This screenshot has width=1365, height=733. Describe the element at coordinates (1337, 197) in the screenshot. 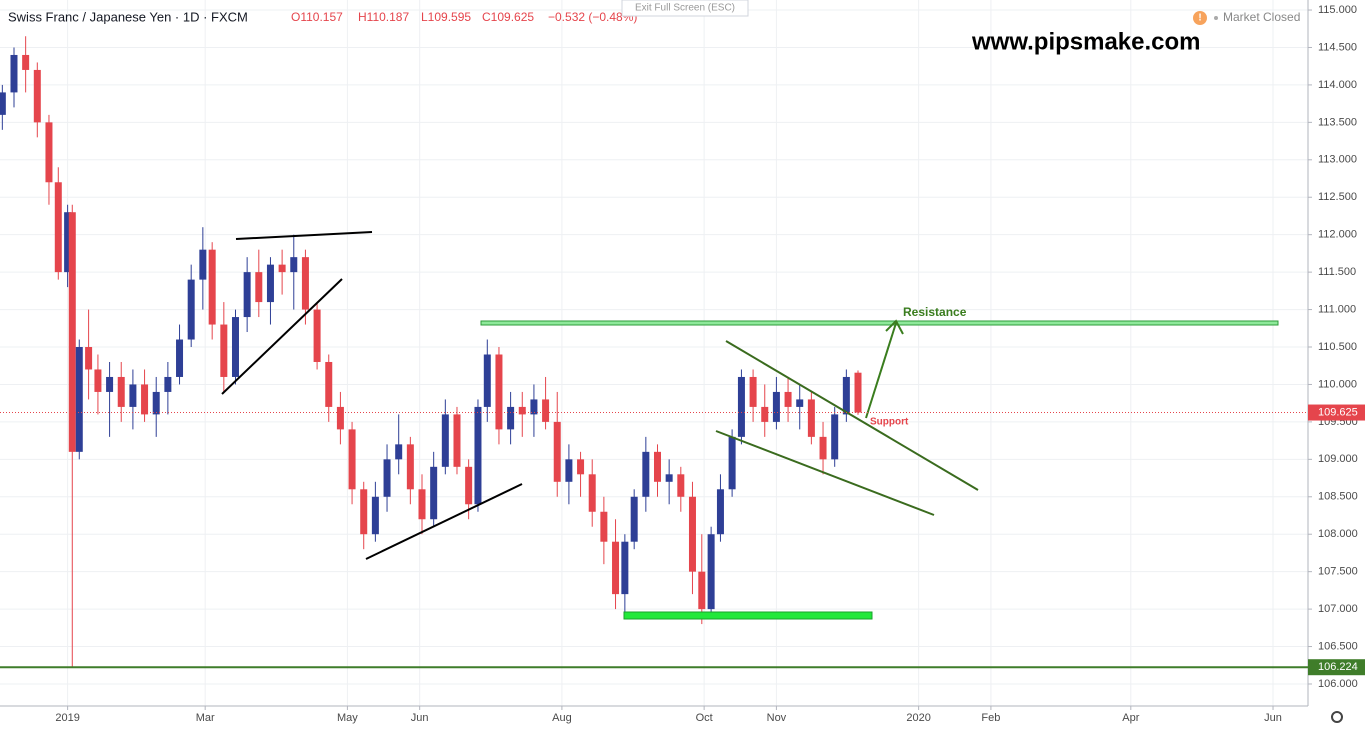

I see `y-tick-label: 112.500` at that location.